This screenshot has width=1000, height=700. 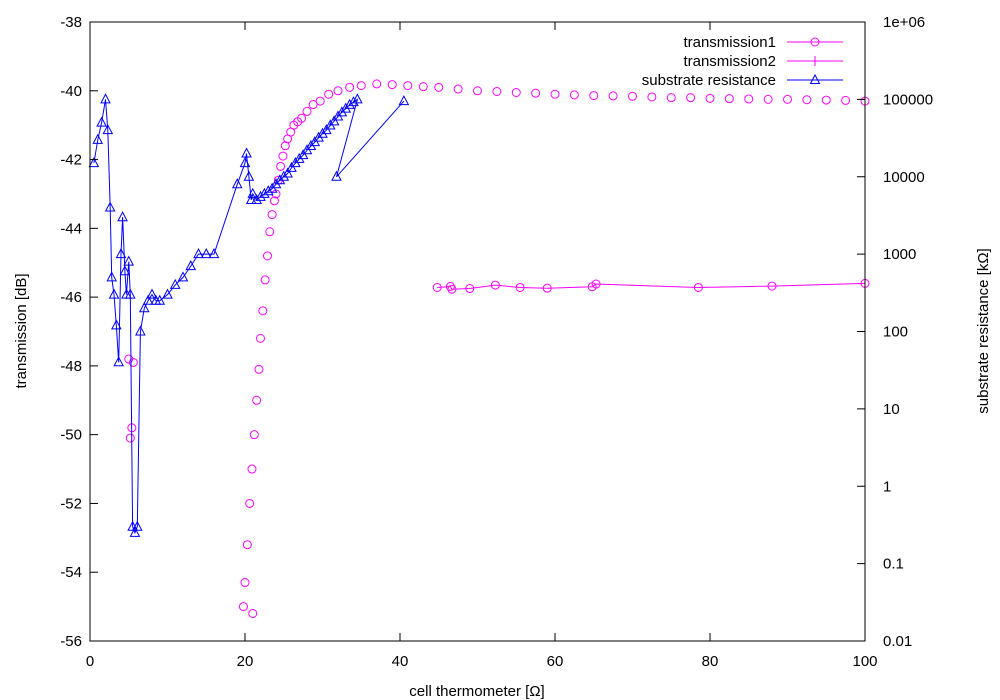 What do you see at coordinates (71, 91) in the screenshot?
I see `y-tick-label: -40` at bounding box center [71, 91].